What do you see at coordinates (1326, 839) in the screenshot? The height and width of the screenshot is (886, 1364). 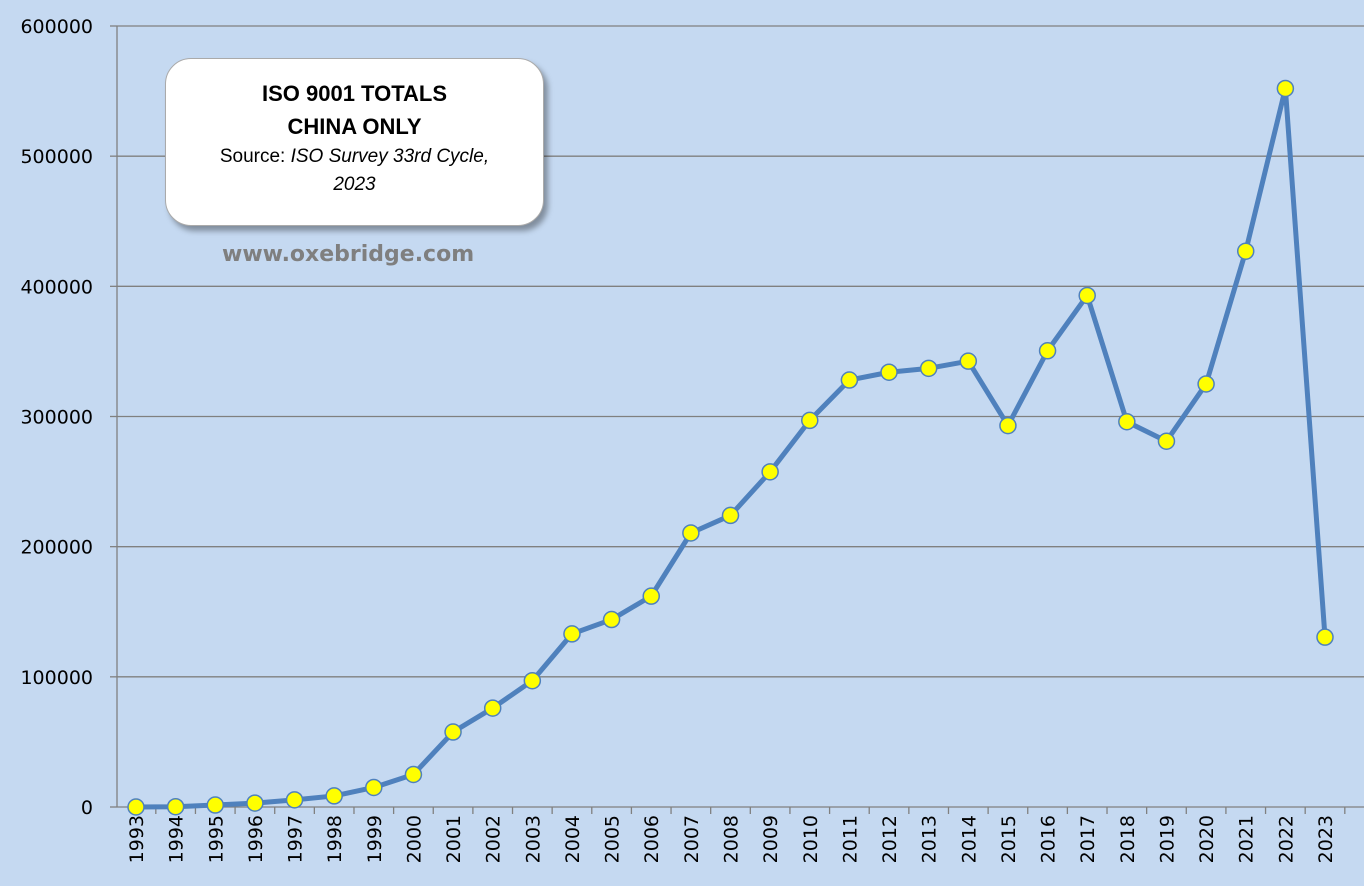 I see `x-tick-label: 2023` at bounding box center [1326, 839].